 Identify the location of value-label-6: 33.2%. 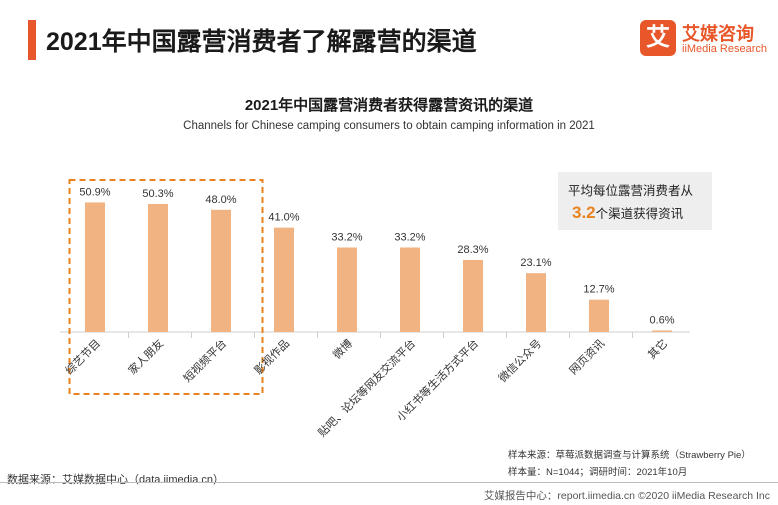
(409, 237).